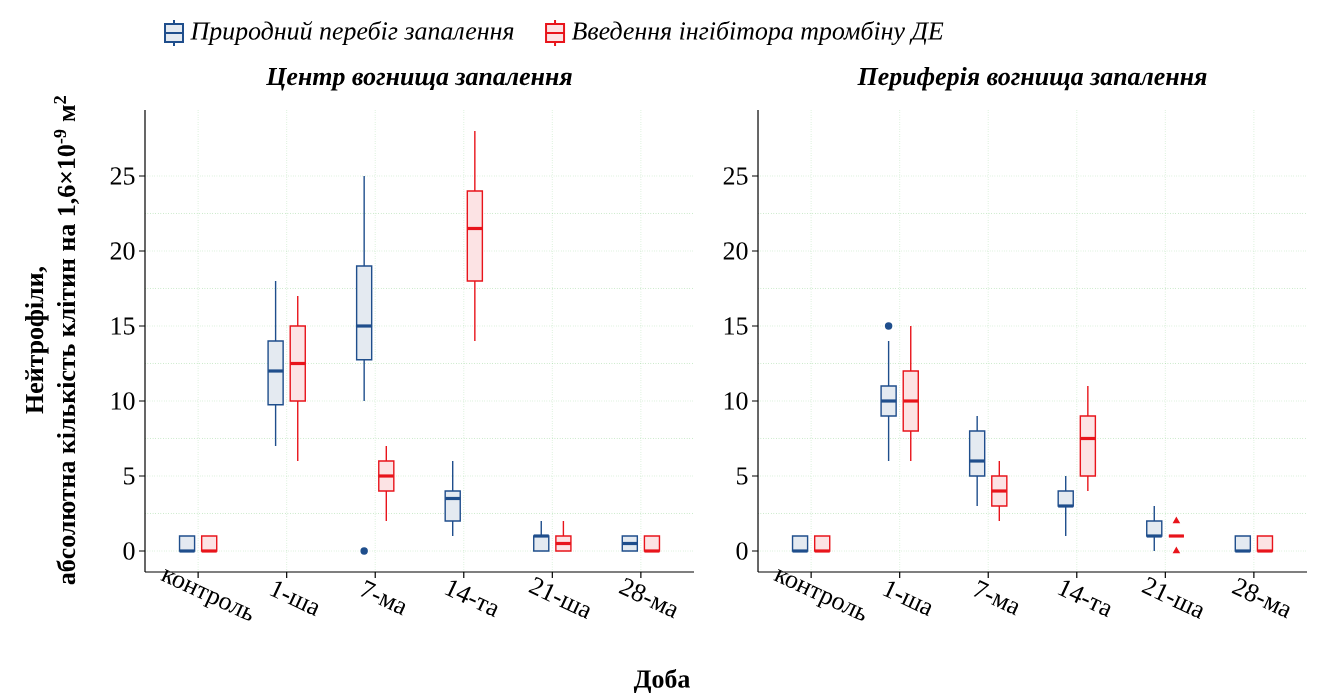  Describe the element at coordinates (352, 33) in the screenshot. I see `legend-label: Природний перебіг запалення` at that location.